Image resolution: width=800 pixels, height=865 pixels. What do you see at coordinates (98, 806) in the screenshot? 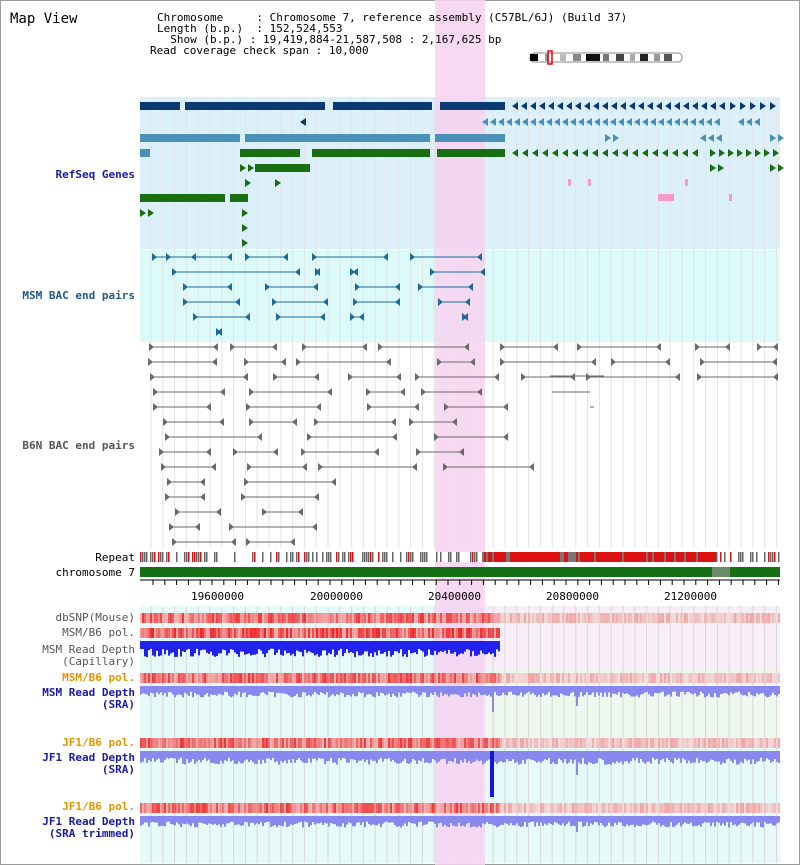
I see `track-label-jf1-b6-pol-2: JF1/B6 pol.` at bounding box center [98, 806].